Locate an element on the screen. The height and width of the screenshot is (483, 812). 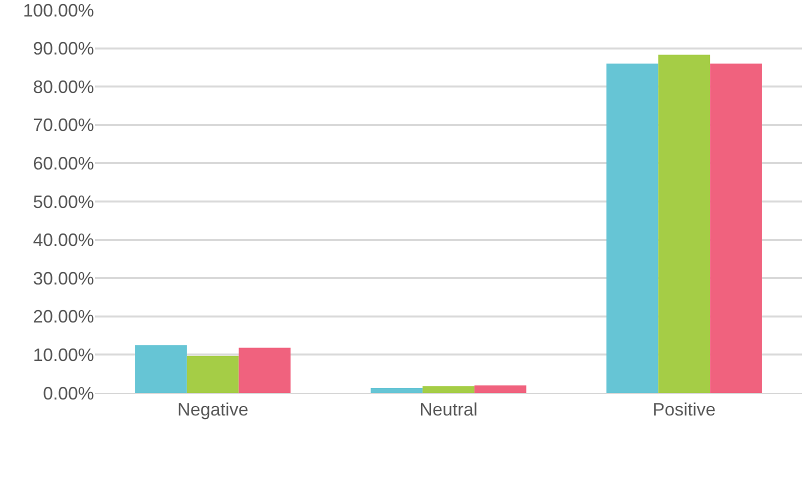
x-tick-label: Negative is located at coordinates (212, 410).